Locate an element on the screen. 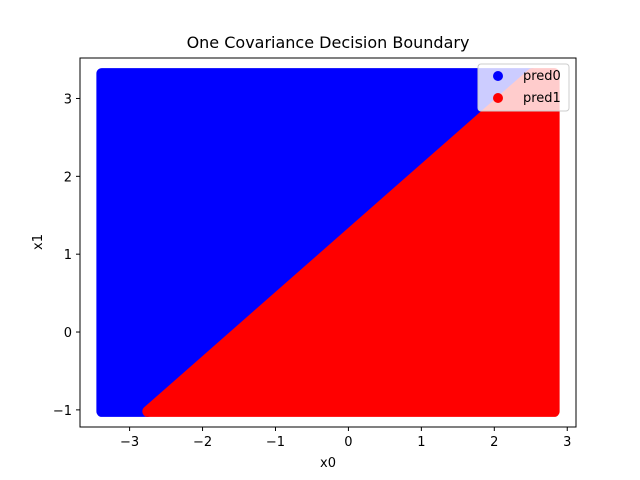  legend-label-pred1: pred1 is located at coordinates (542, 98).